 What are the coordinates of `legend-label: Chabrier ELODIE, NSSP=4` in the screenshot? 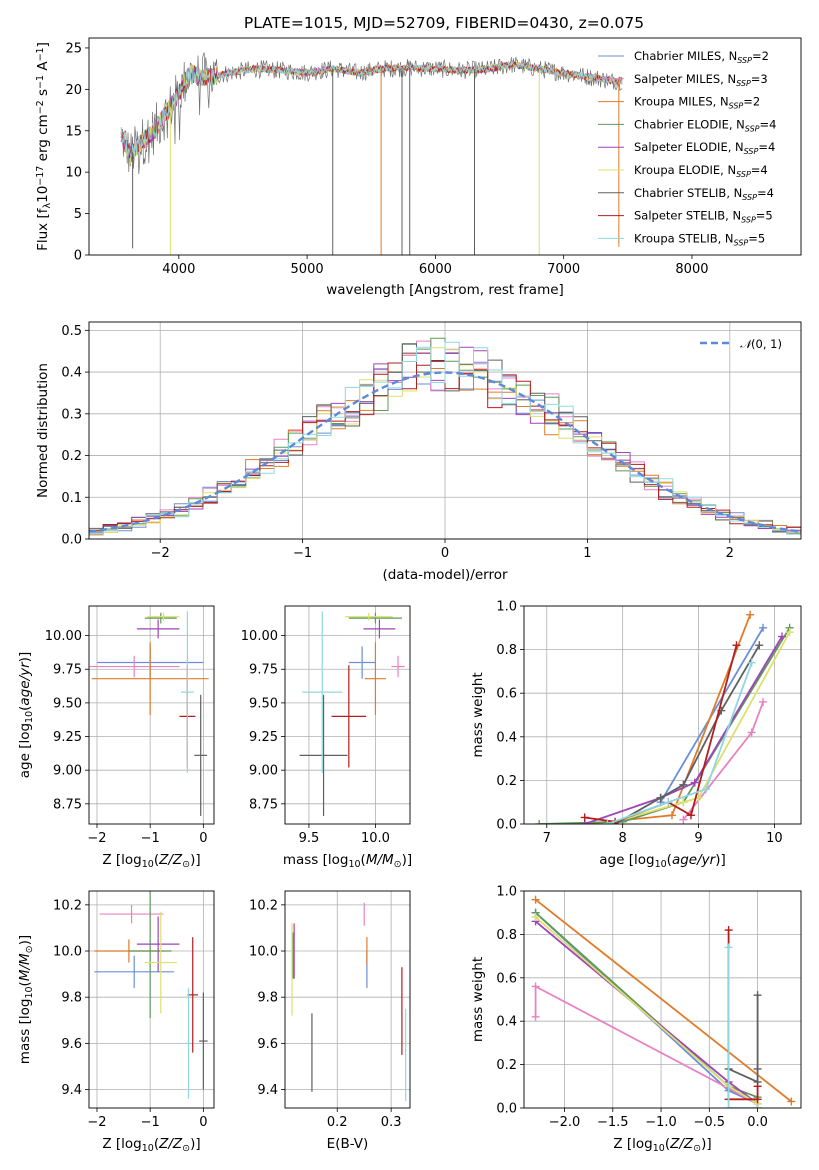 It's located at (705, 125).